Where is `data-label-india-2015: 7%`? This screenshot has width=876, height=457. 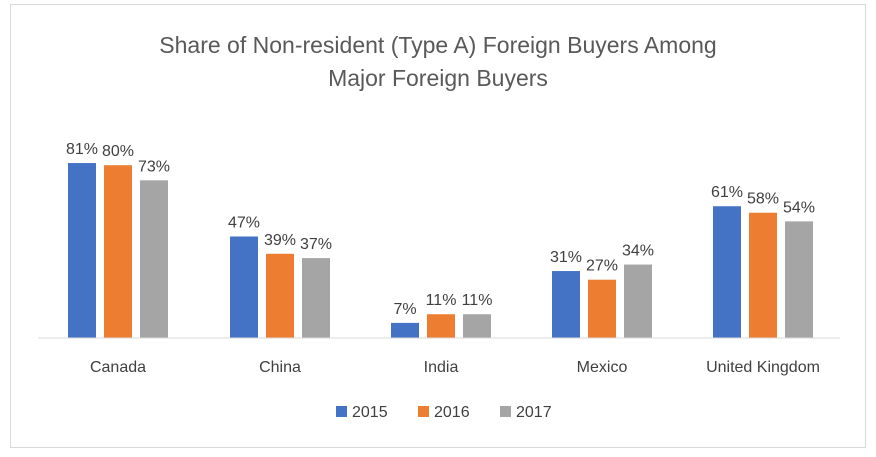 data-label-india-2015: 7% is located at coordinates (404, 309).